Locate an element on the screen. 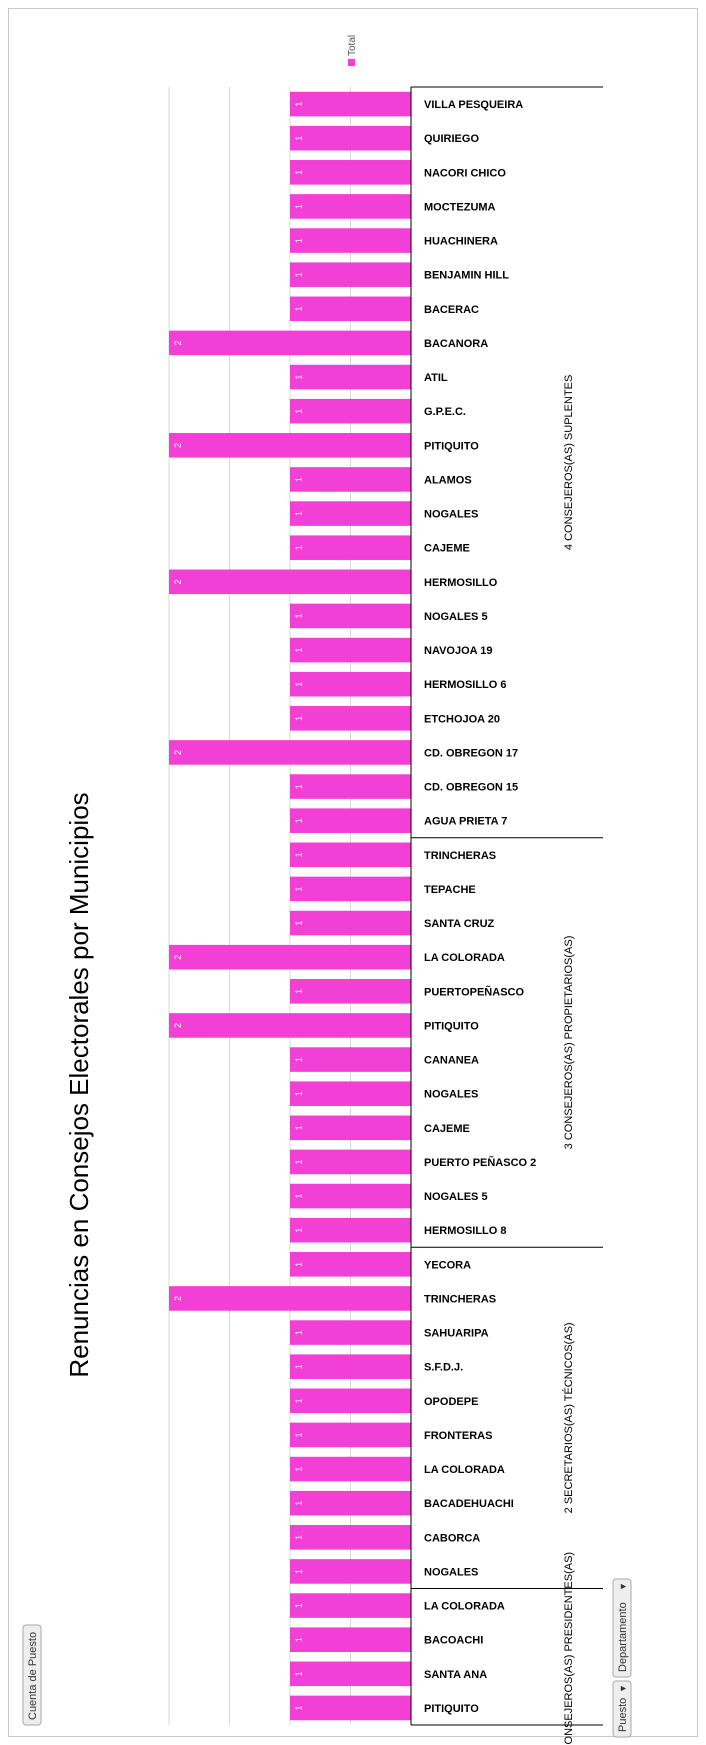 This screenshot has height=1745, width=706. category-label: ALAMOS is located at coordinates (448, 480).